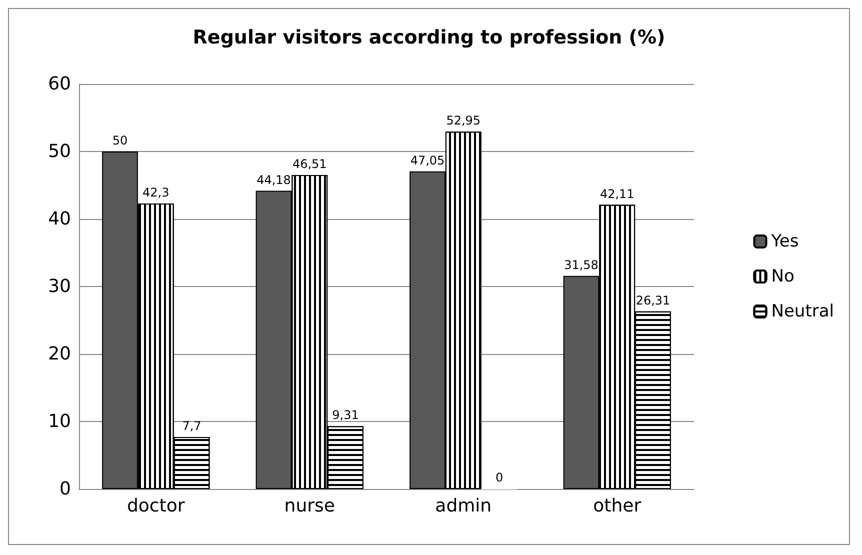 The height and width of the screenshot is (555, 862). I want to click on y-tick-label: 40, so click(59, 219).